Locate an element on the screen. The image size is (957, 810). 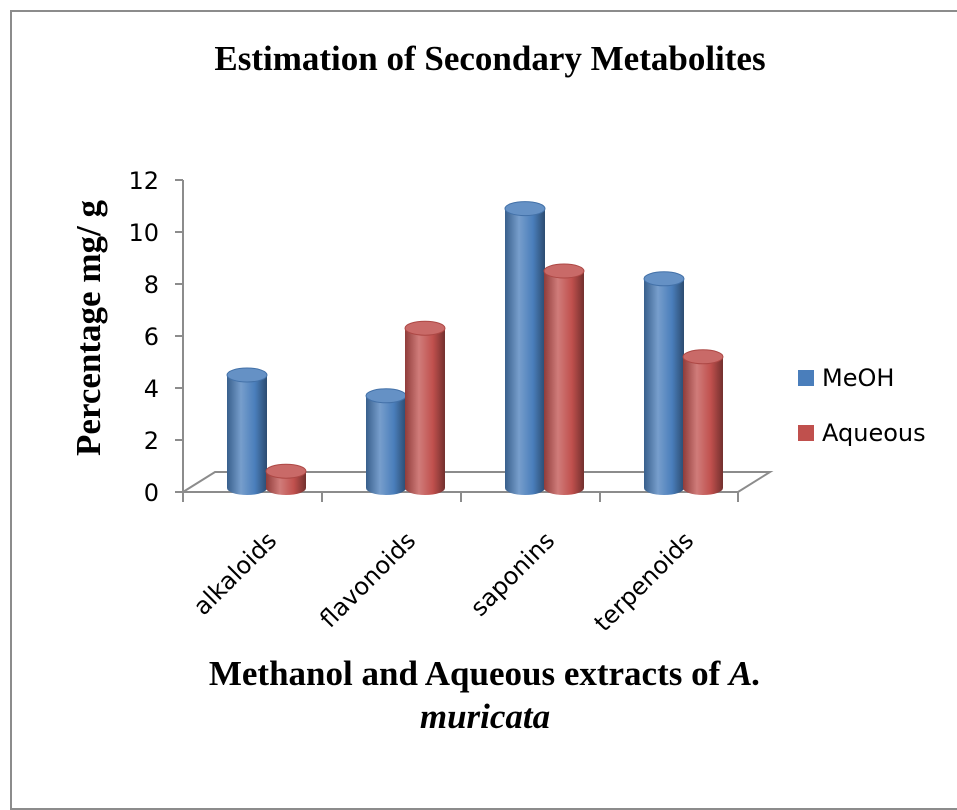
x-axis-label-main: Methanol and Aqueous extracts of is located at coordinates (469, 673).